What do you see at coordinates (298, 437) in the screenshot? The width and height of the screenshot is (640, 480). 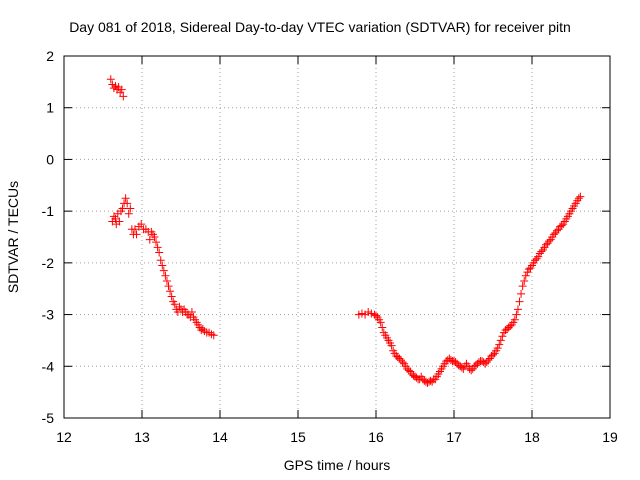 I see `x-tick-label: 15` at bounding box center [298, 437].